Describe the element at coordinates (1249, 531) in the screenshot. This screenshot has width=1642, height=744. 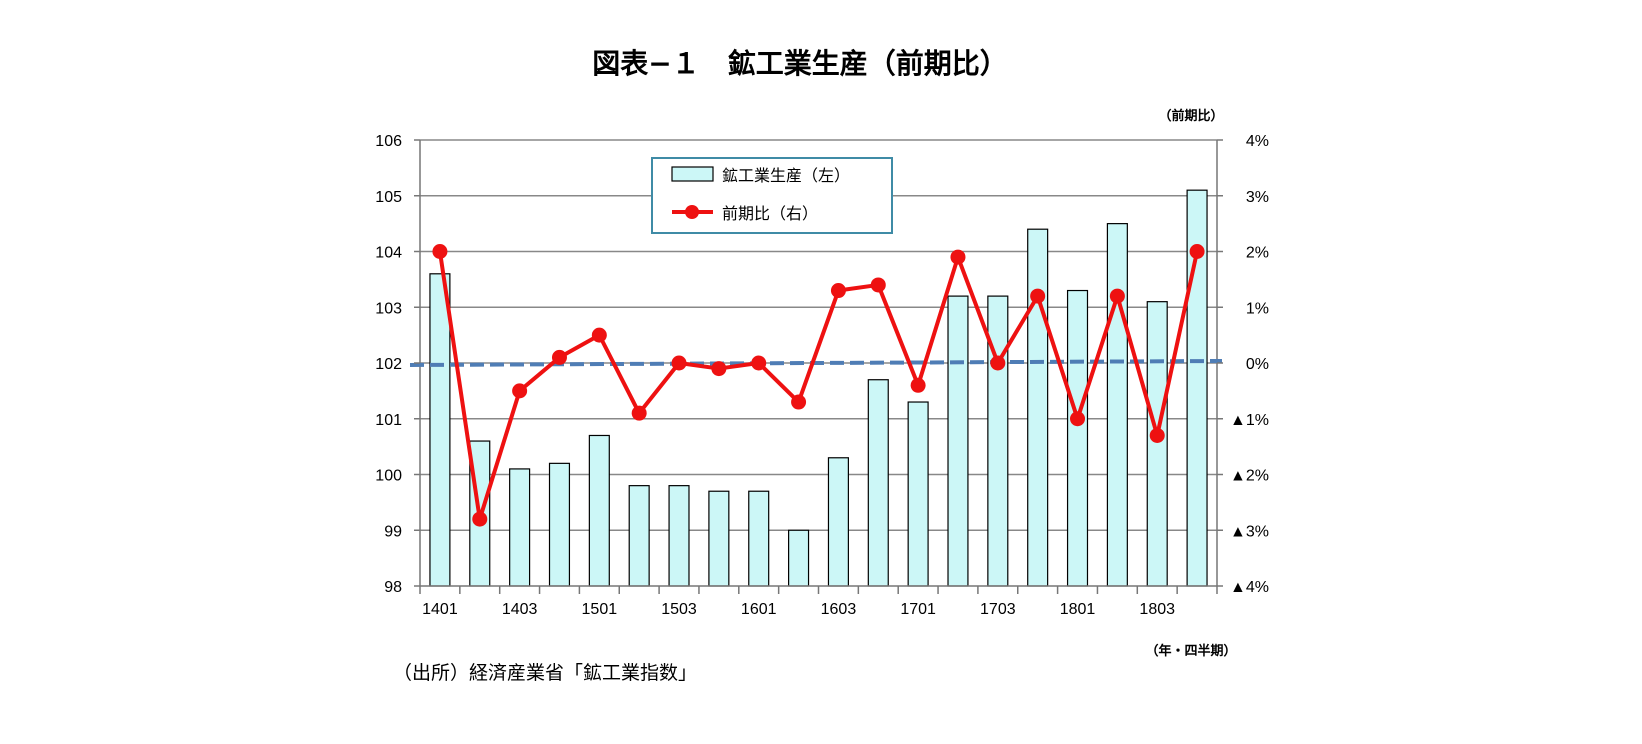
I see `right-tick-label: ▲3%` at that location.